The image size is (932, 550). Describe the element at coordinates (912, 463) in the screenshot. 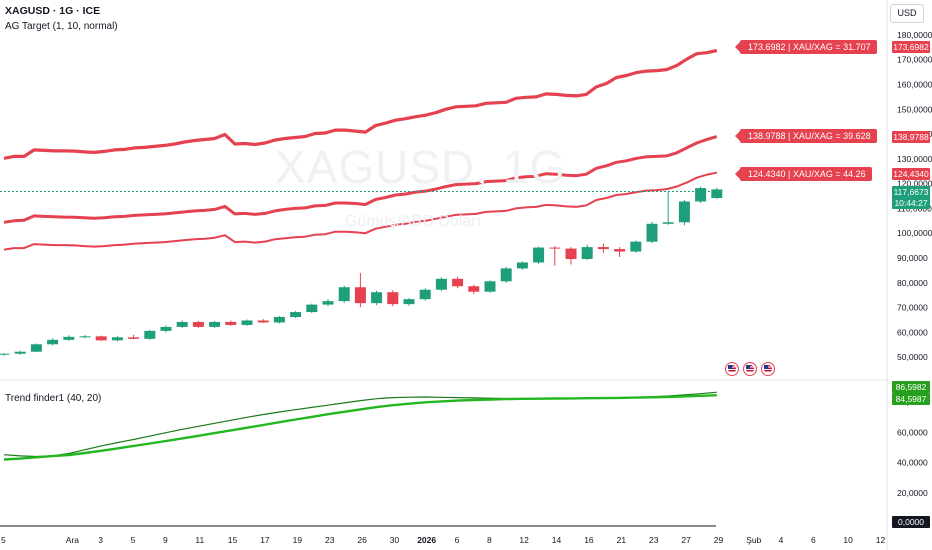

I see `sub-y-tick-label: 40,0000` at that location.